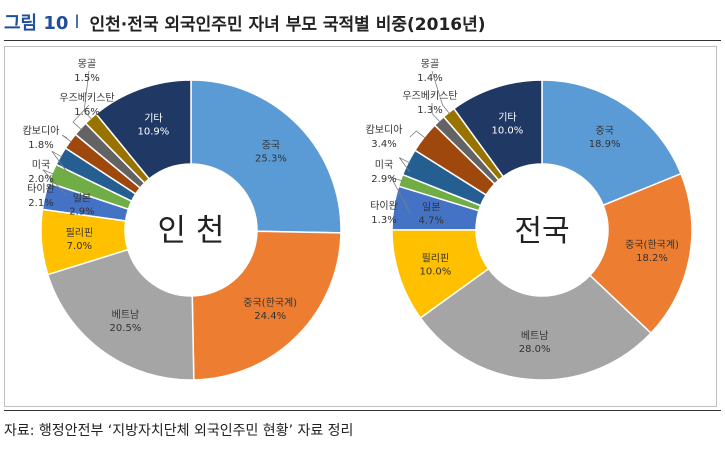 The image size is (725, 452). What do you see at coordinates (40, 203) in the screenshot?
I see `slice-value-thailand: 2.1%` at bounding box center [40, 203].